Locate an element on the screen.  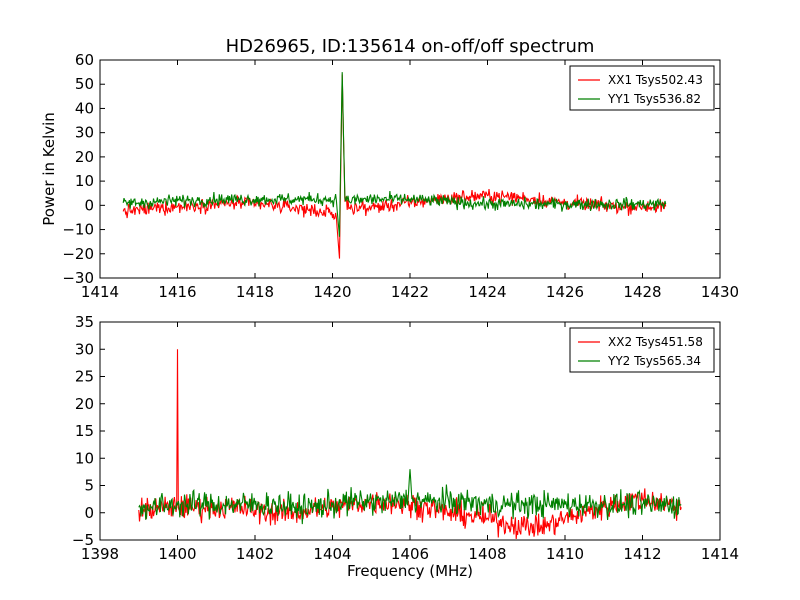
y-tick-label: 5 is located at coordinates (89, 486).